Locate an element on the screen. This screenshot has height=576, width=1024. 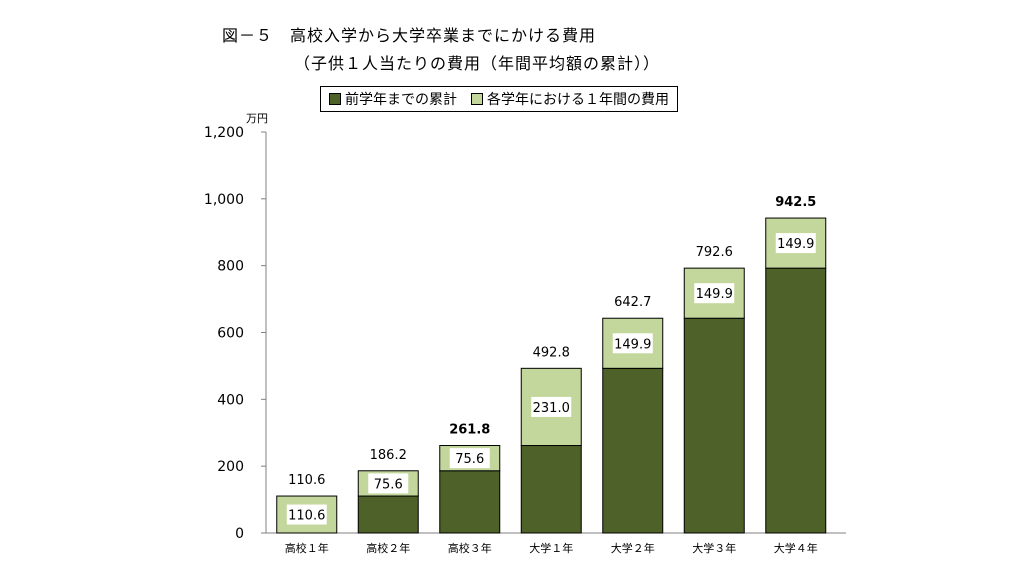
y-tick-label: 200 is located at coordinates (230, 467).